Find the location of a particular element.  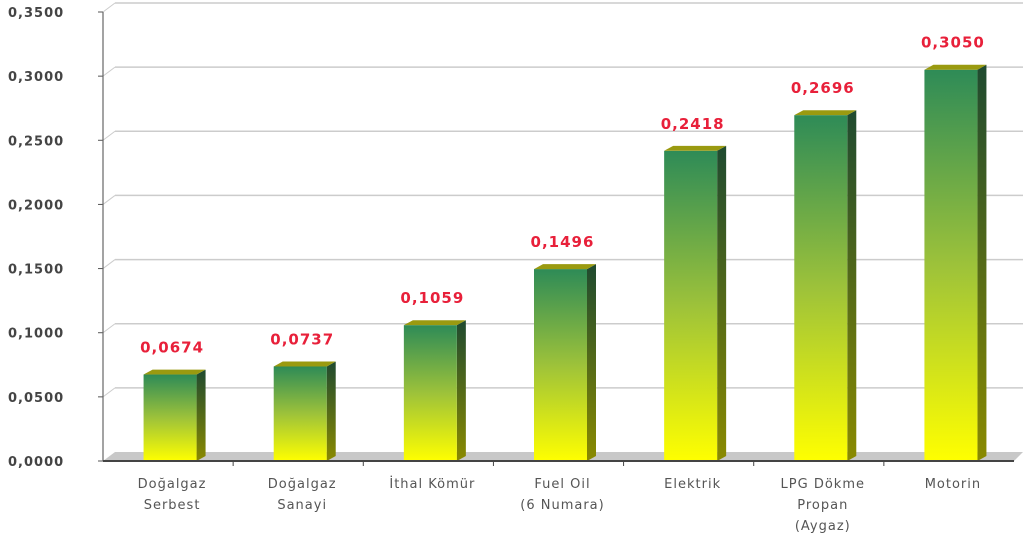

x-tick-label: (Aygaz) is located at coordinates (823, 526).